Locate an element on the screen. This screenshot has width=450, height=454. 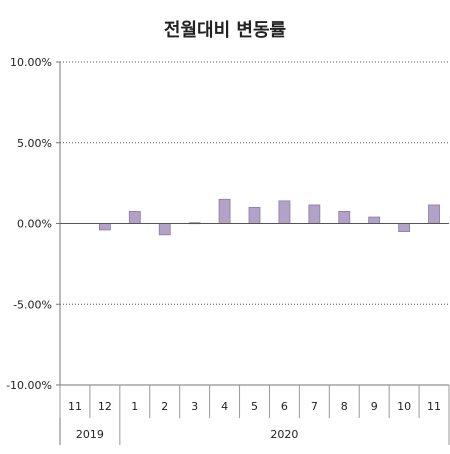
y-tick-label: 10.00% is located at coordinates (31, 62).